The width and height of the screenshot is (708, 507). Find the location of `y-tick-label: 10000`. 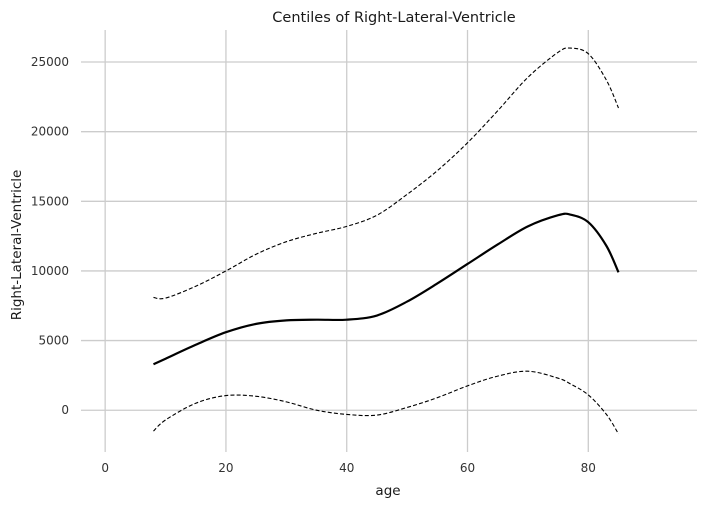

y-tick-label: 10000 is located at coordinates (50, 271).